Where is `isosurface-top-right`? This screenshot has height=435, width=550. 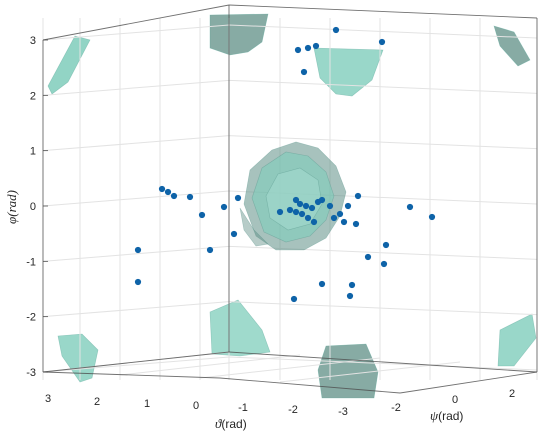 isosurface-top-right is located at coordinates (348, 72).